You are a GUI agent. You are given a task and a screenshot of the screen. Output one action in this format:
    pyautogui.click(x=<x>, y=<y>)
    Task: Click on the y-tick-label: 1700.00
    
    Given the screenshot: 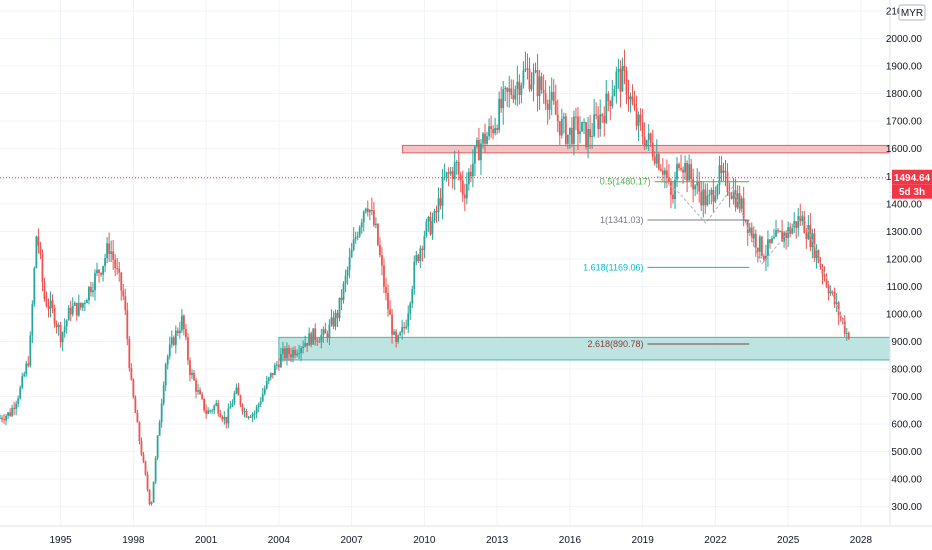 What is the action you would take?
    pyautogui.click(x=904, y=122)
    